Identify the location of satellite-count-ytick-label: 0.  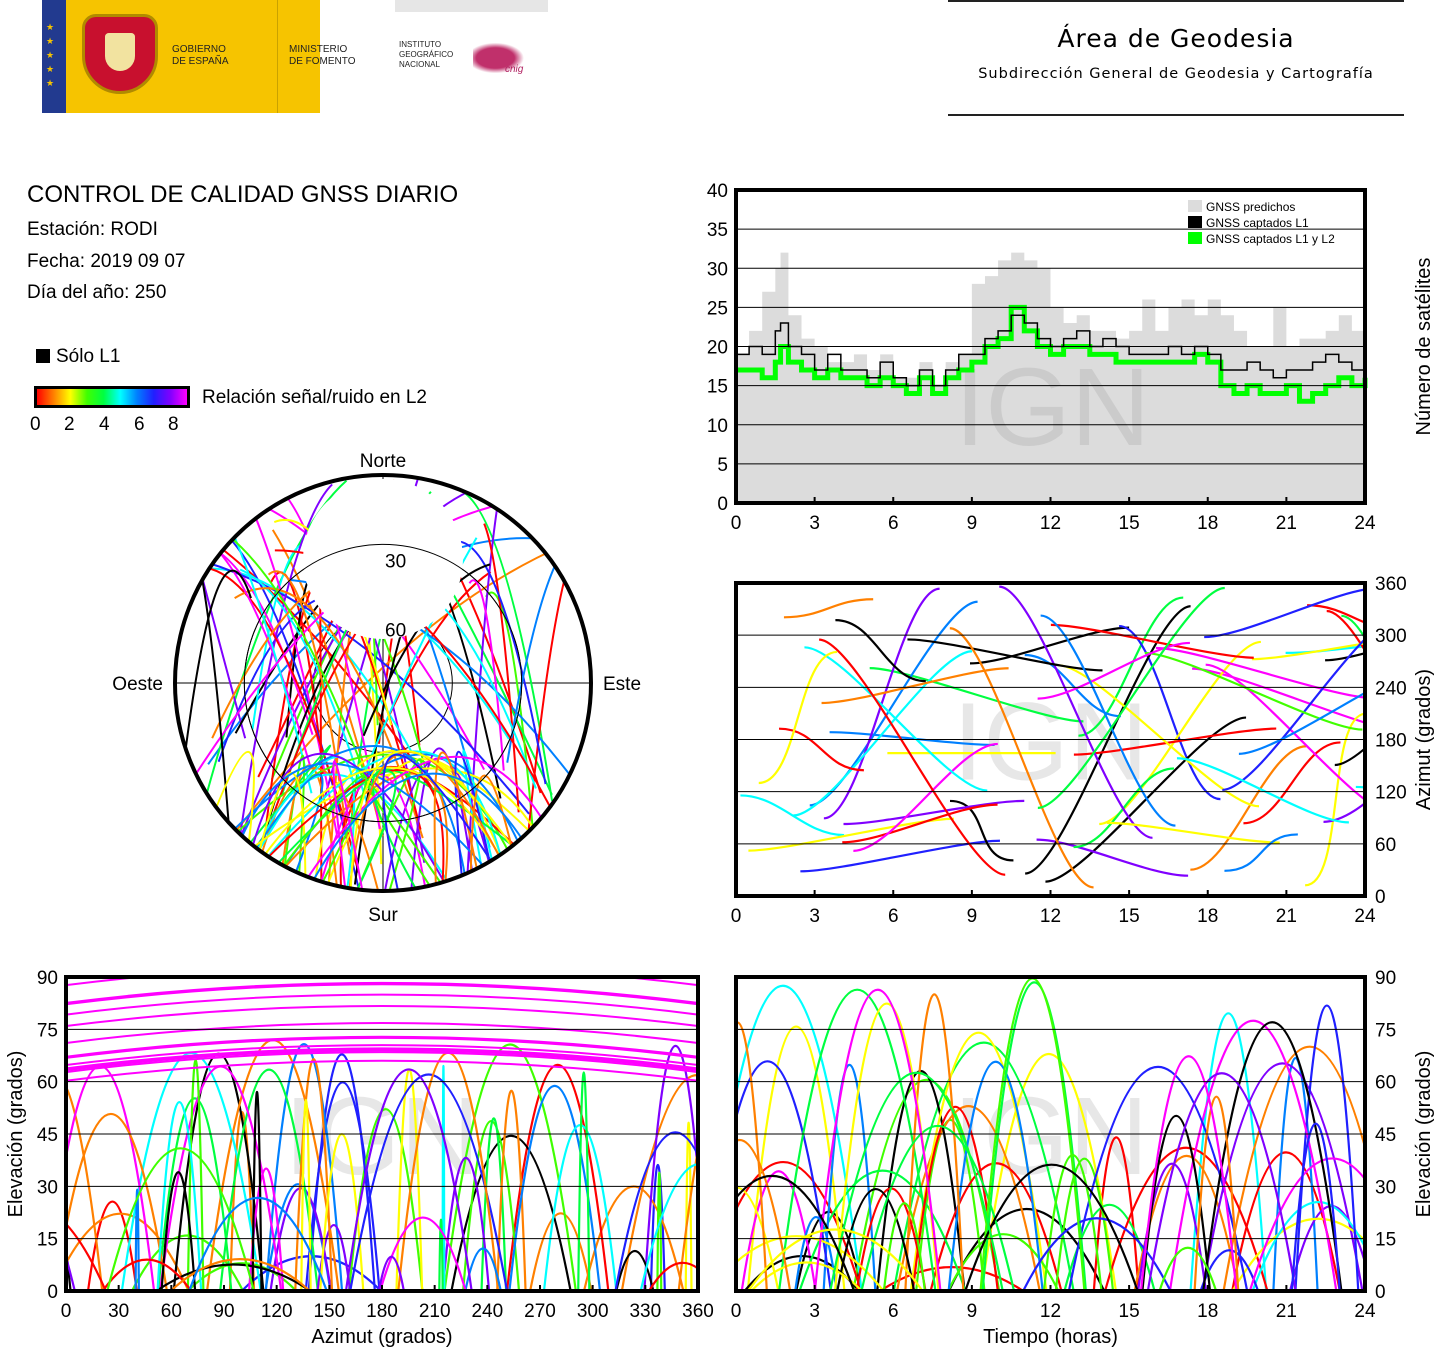
(722, 504).